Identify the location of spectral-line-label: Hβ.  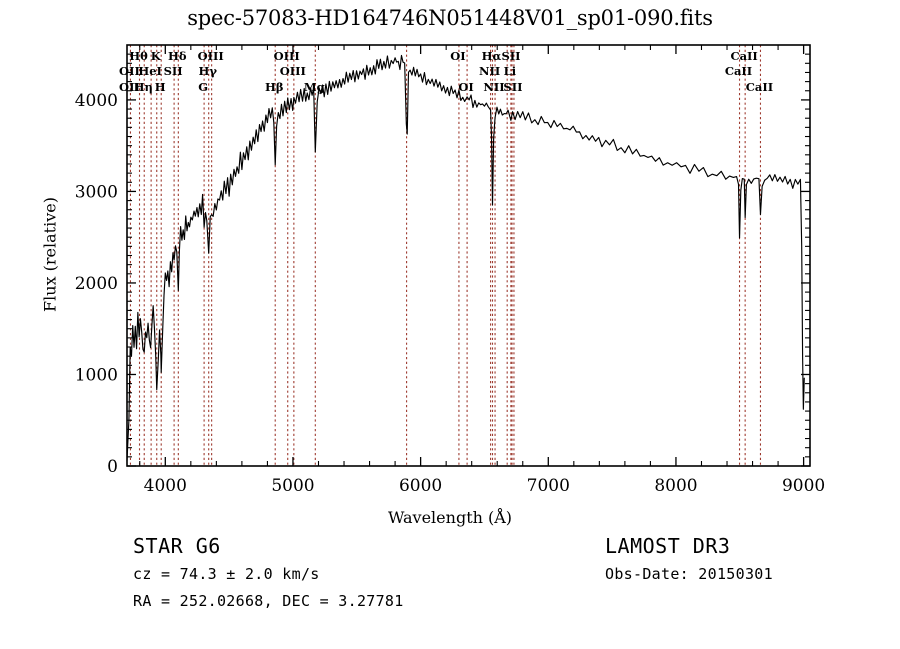
(274, 87).